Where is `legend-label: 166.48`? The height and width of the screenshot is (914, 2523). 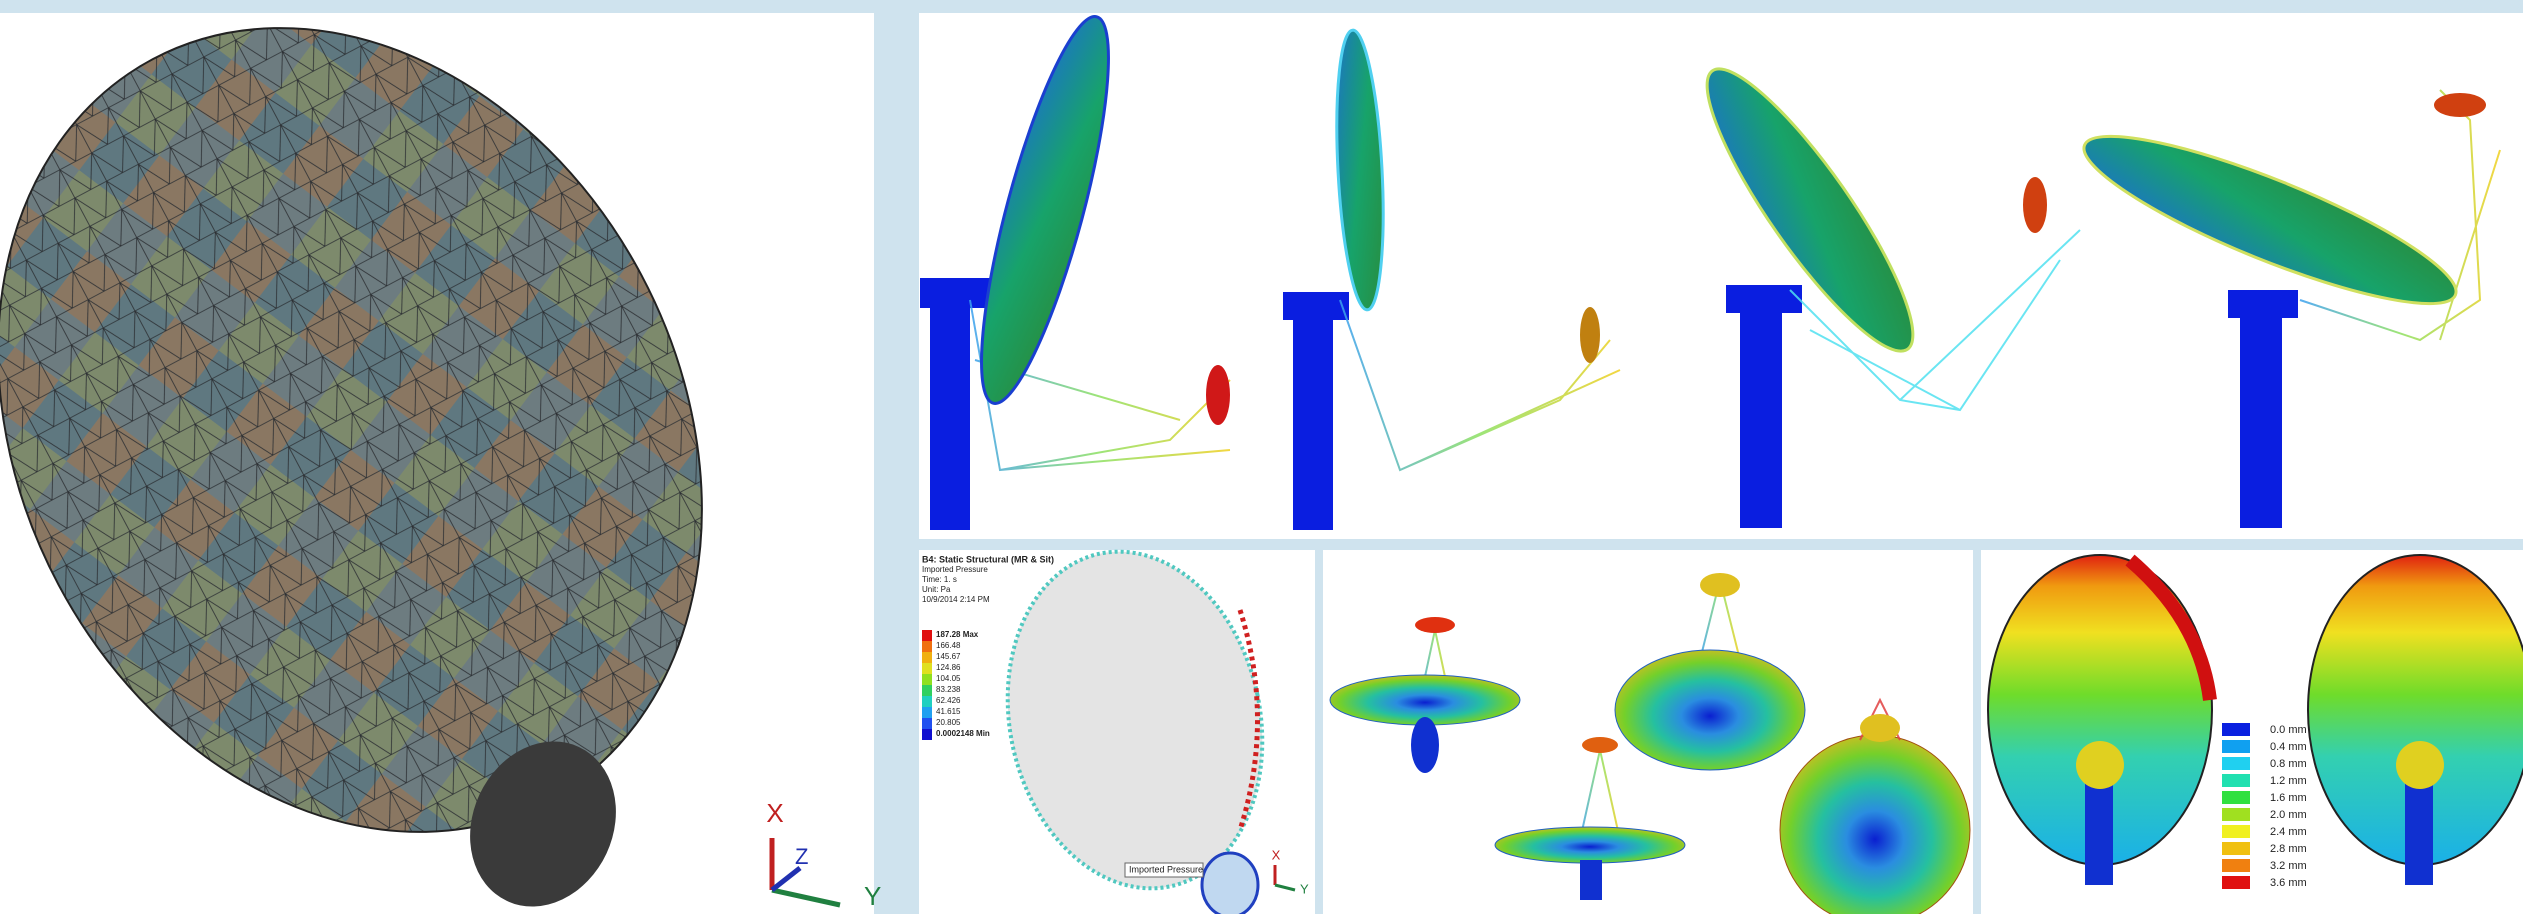
legend-label: 166.48 is located at coordinates (948, 645).